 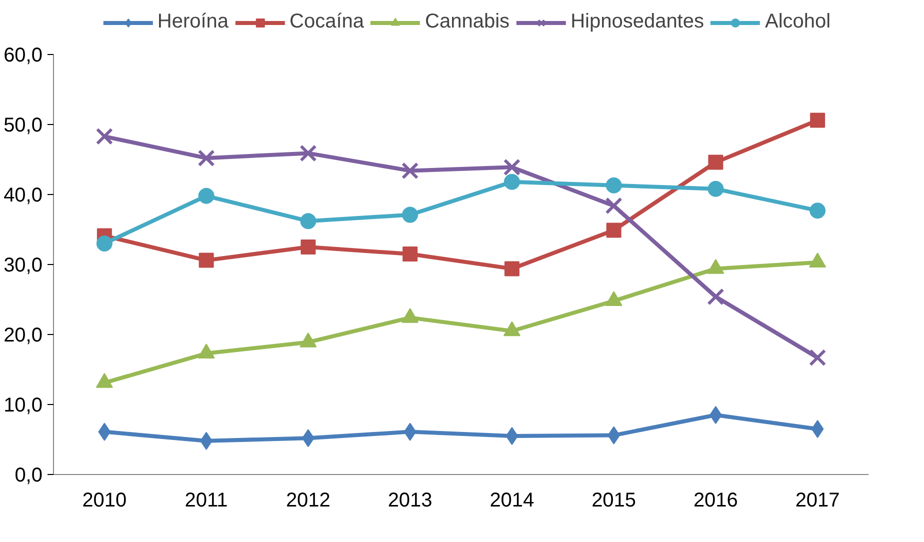 What do you see at coordinates (467, 22) in the screenshot?
I see `legend-label: Cannabis` at bounding box center [467, 22].